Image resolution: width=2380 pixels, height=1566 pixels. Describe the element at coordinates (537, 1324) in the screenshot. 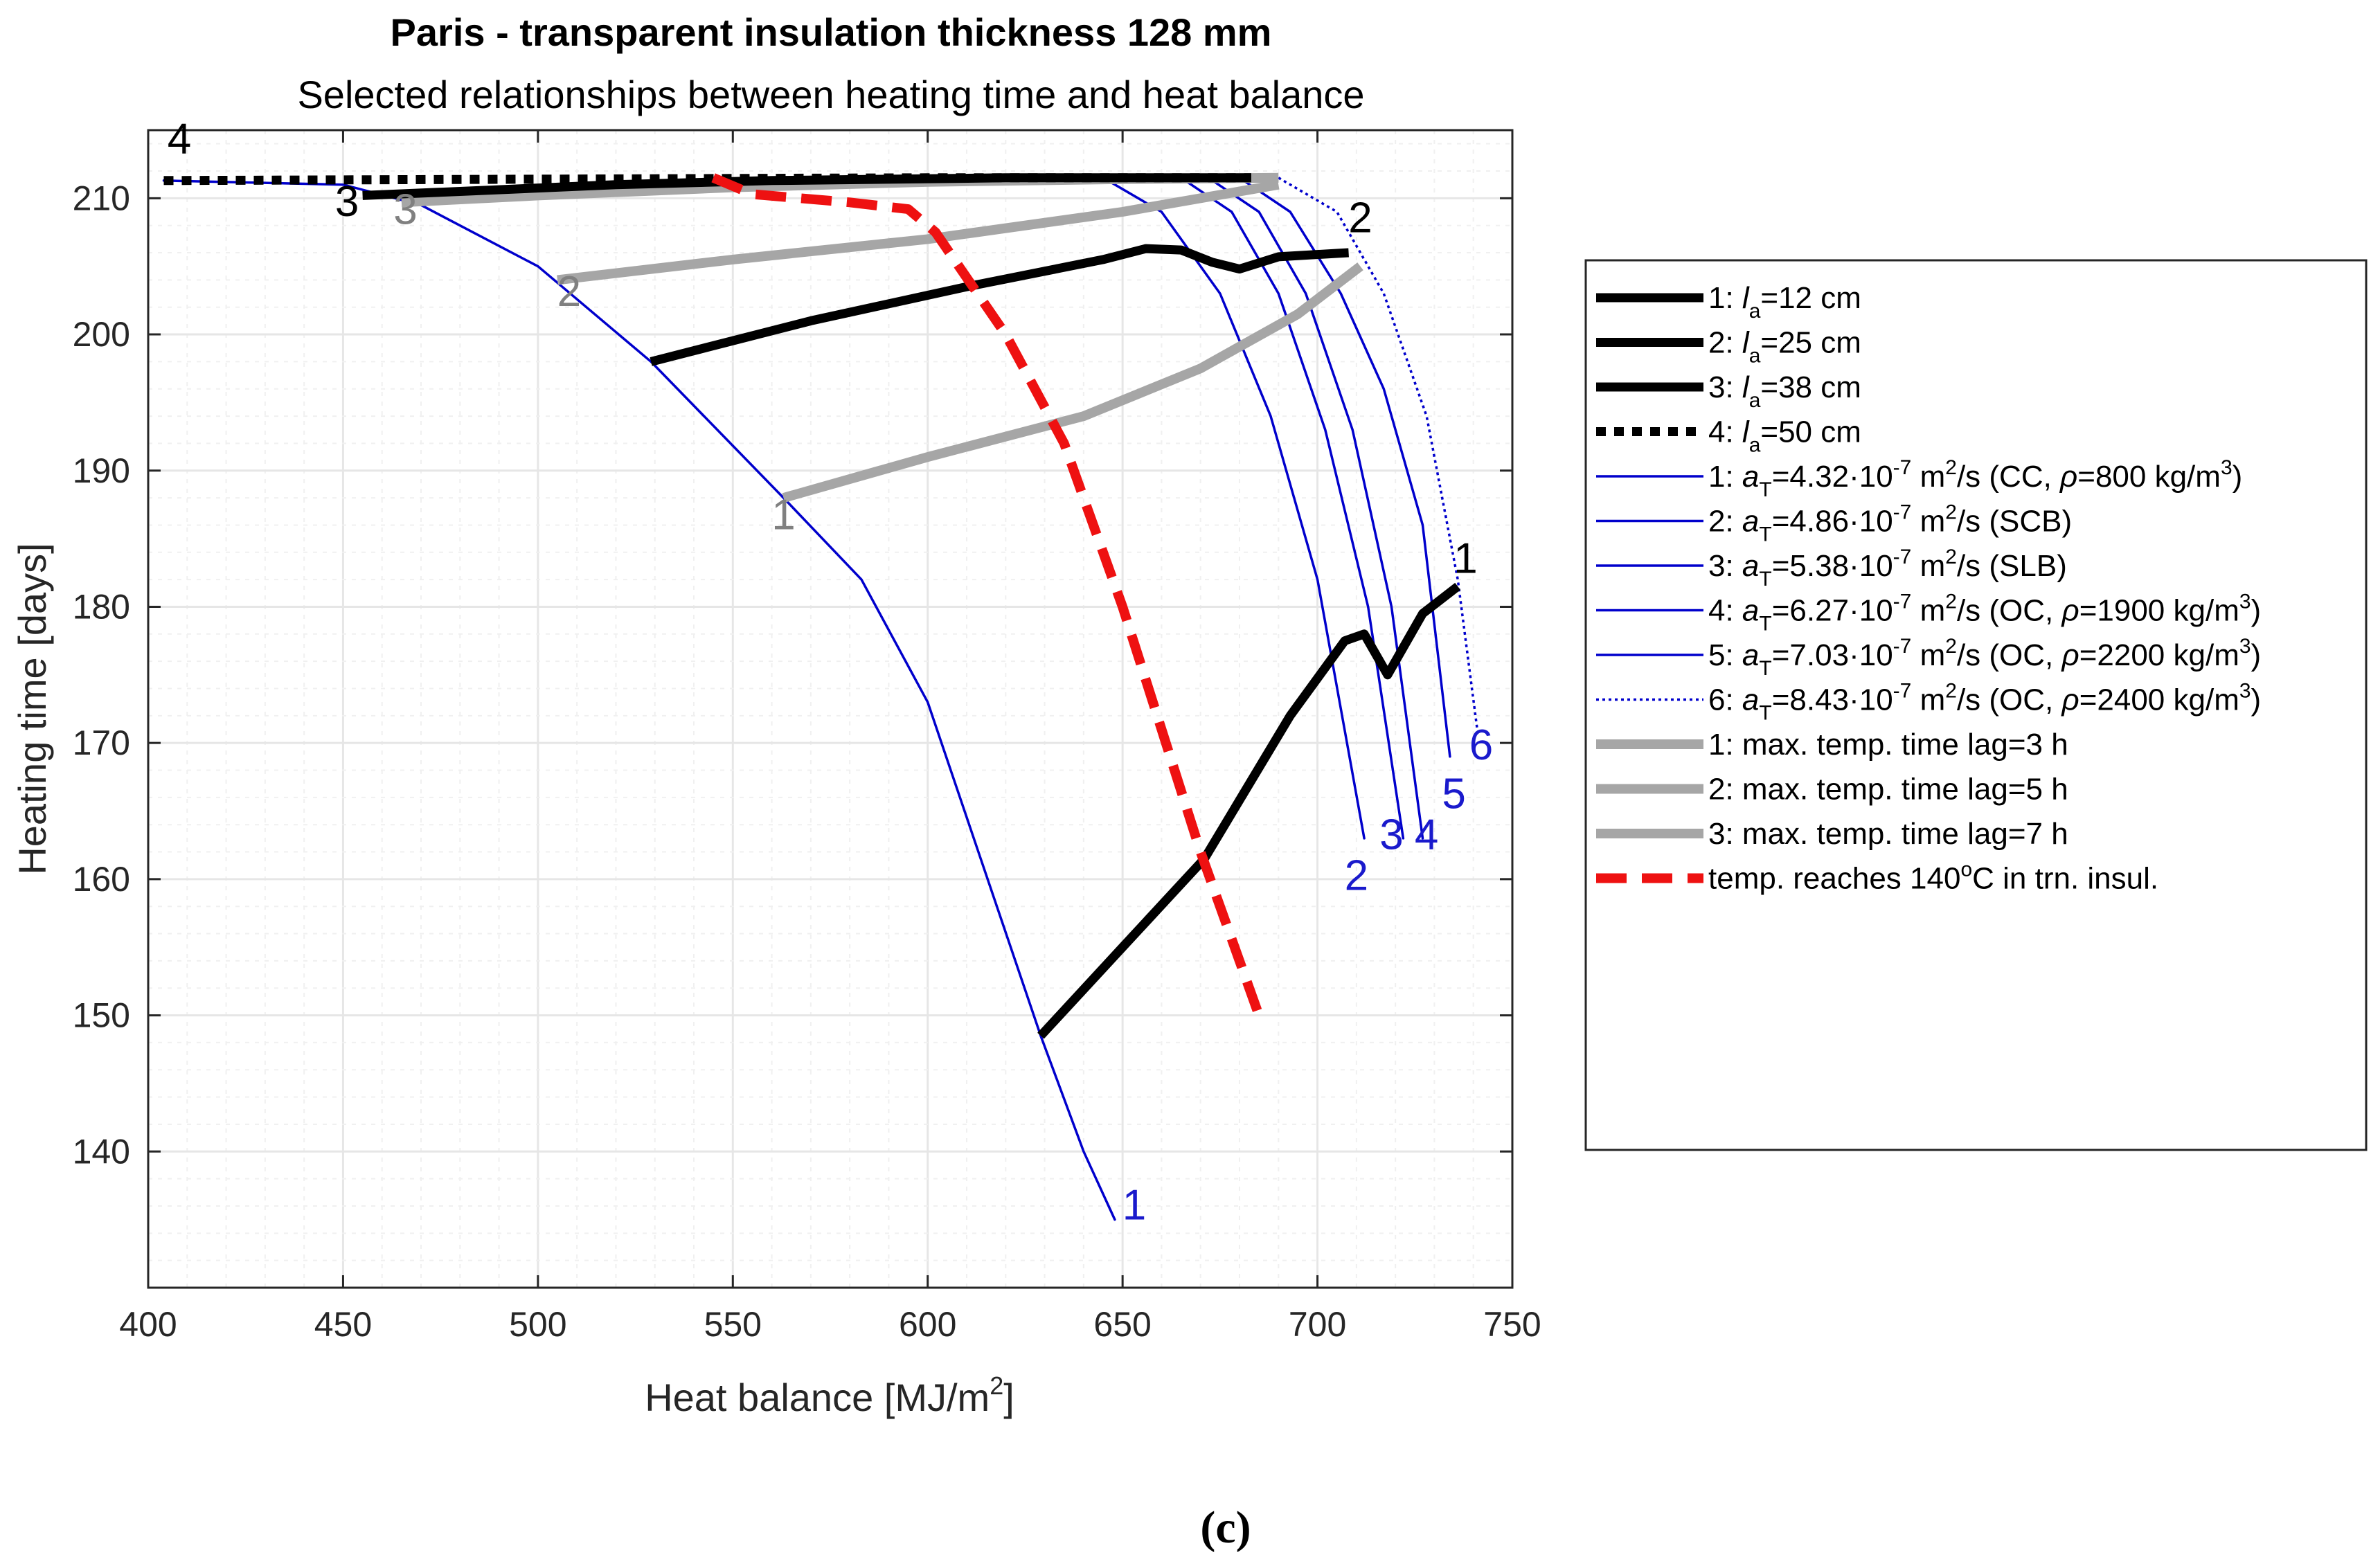

I see `x-tick-label: 500` at that location.